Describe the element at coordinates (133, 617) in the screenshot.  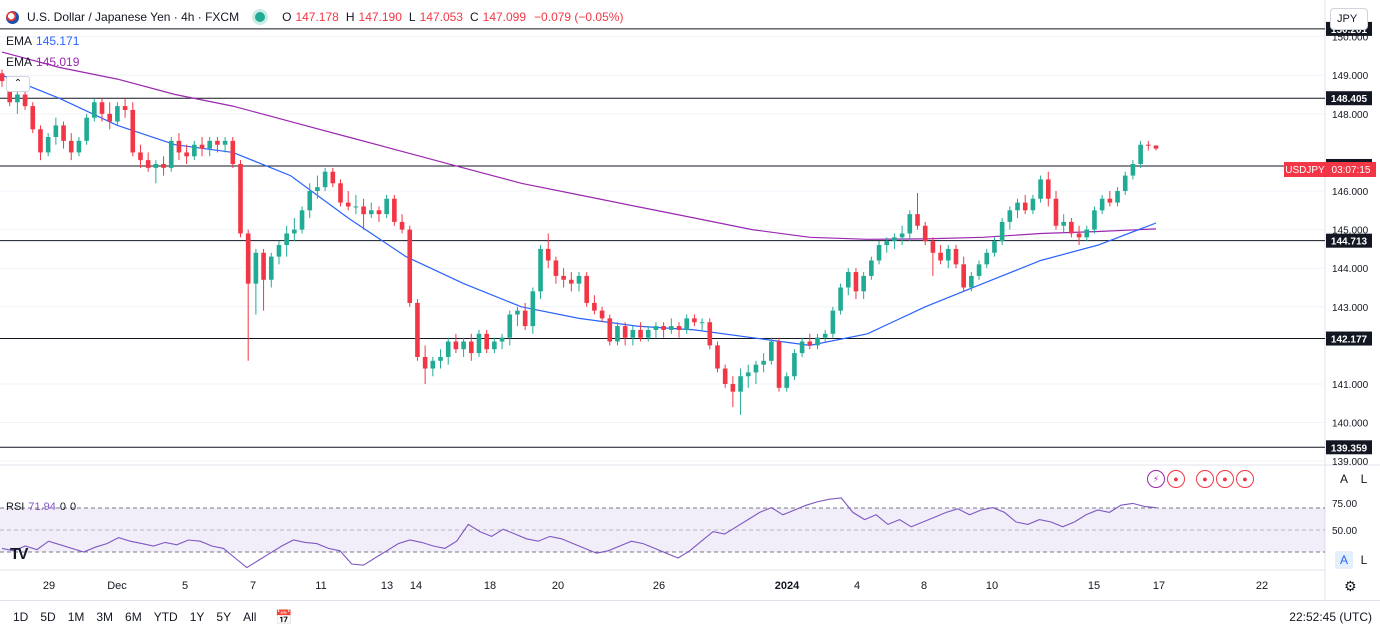
I see `range-6m: 6M` at that location.